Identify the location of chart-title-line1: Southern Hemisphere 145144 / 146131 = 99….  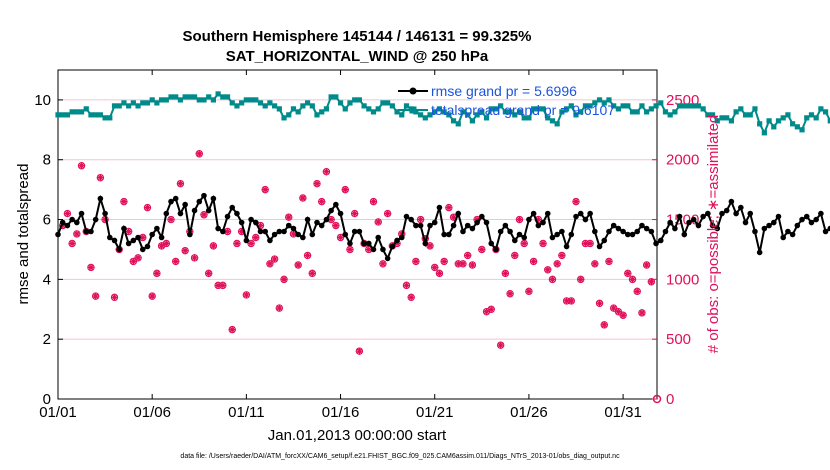
(357, 36).